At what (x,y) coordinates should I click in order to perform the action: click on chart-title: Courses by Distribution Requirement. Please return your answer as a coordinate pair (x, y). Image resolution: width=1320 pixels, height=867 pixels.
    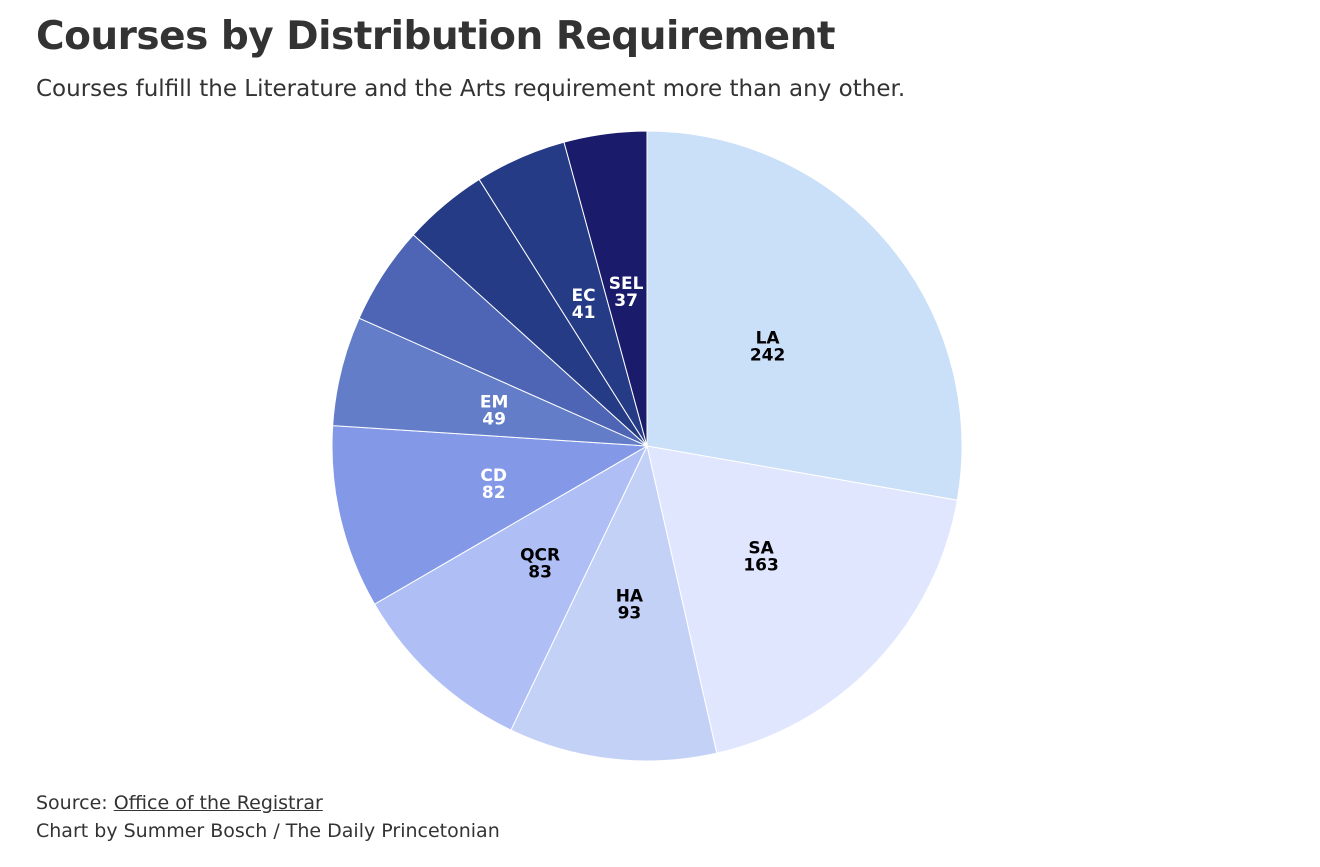
    Looking at the image, I should click on (436, 36).